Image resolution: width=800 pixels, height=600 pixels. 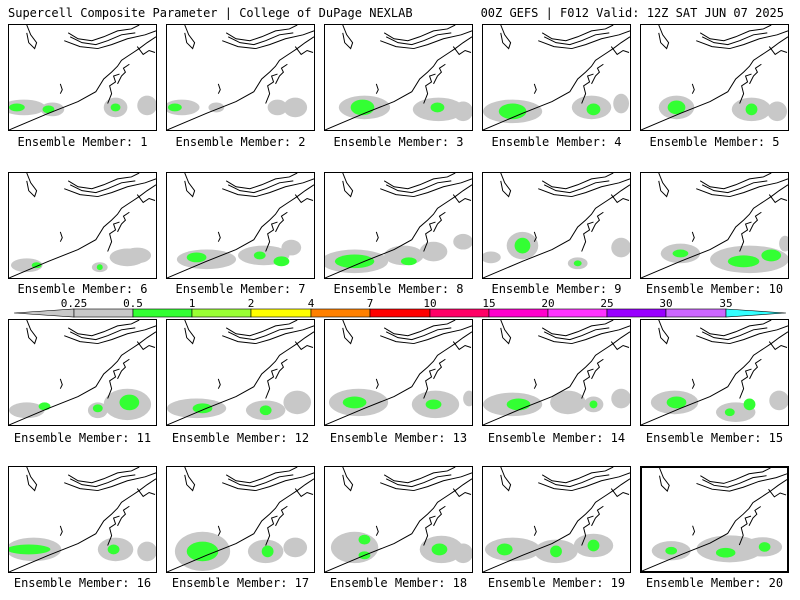 I want to click on colorbar-tick-label: 30, so click(x=666, y=303).